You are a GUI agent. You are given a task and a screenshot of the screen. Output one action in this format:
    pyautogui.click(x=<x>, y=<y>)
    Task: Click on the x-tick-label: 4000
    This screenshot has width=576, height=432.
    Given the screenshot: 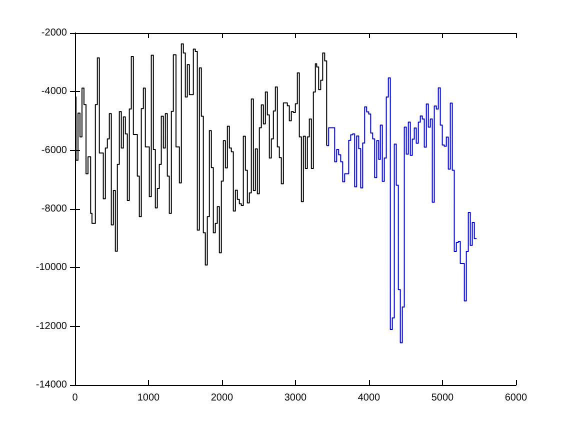 What is the action you would take?
    pyautogui.click(x=369, y=398)
    